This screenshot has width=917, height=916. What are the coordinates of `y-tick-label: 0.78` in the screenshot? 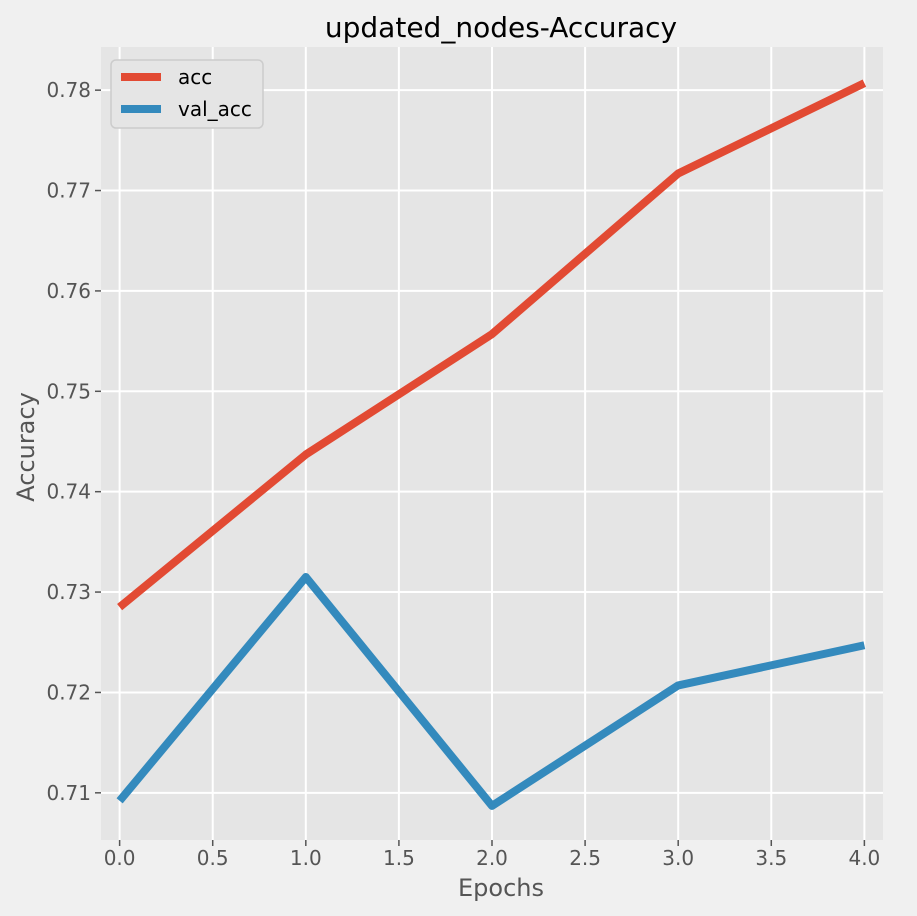 It's located at (68, 90).